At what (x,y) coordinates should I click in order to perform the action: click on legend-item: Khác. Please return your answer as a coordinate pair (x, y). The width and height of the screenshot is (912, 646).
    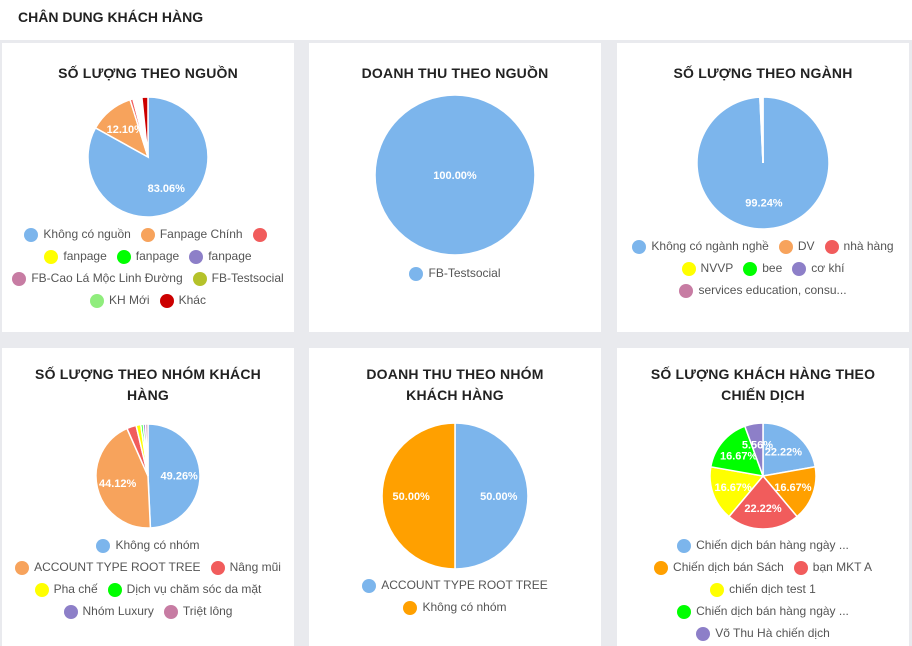
    Looking at the image, I should click on (182, 300).